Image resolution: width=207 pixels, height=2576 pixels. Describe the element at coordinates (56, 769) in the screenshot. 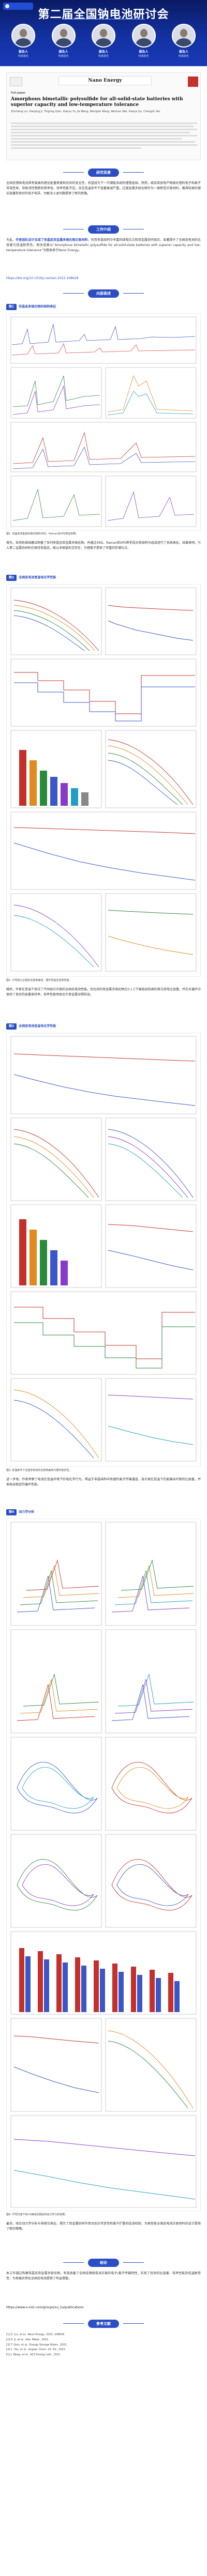

I see `bar-panel` at that location.